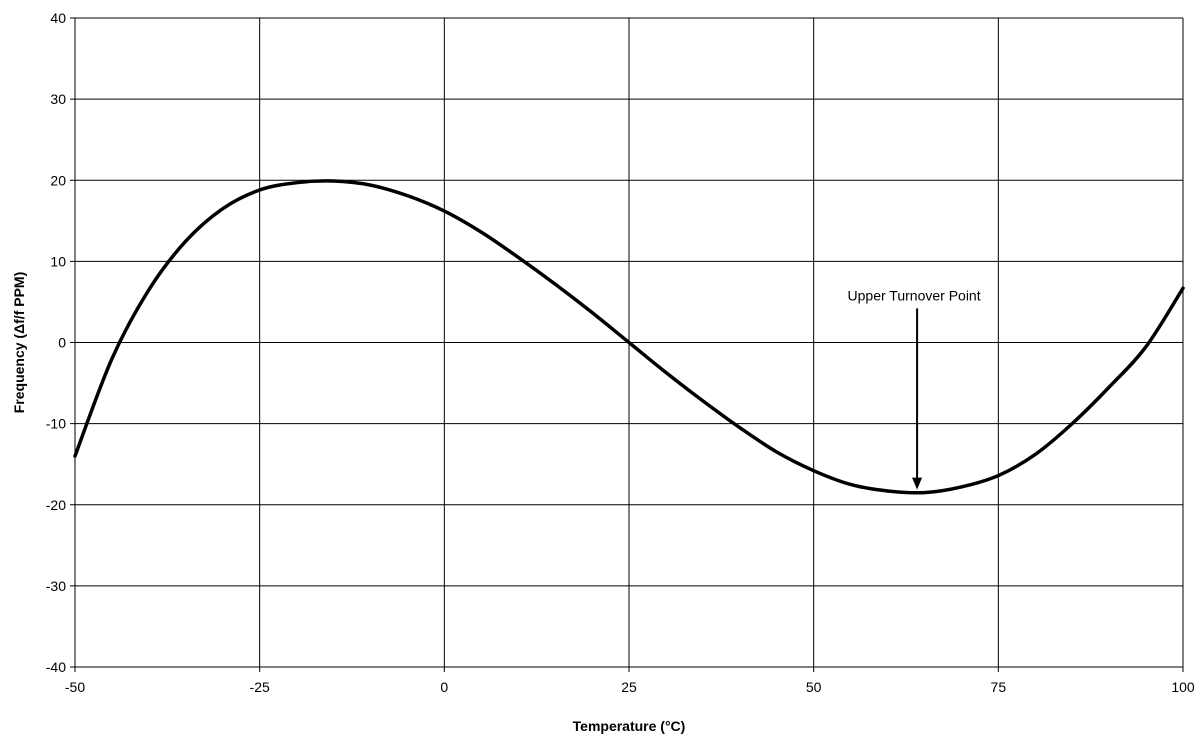  Describe the element at coordinates (75, 687) in the screenshot. I see `x-tick-label: -50` at that location.